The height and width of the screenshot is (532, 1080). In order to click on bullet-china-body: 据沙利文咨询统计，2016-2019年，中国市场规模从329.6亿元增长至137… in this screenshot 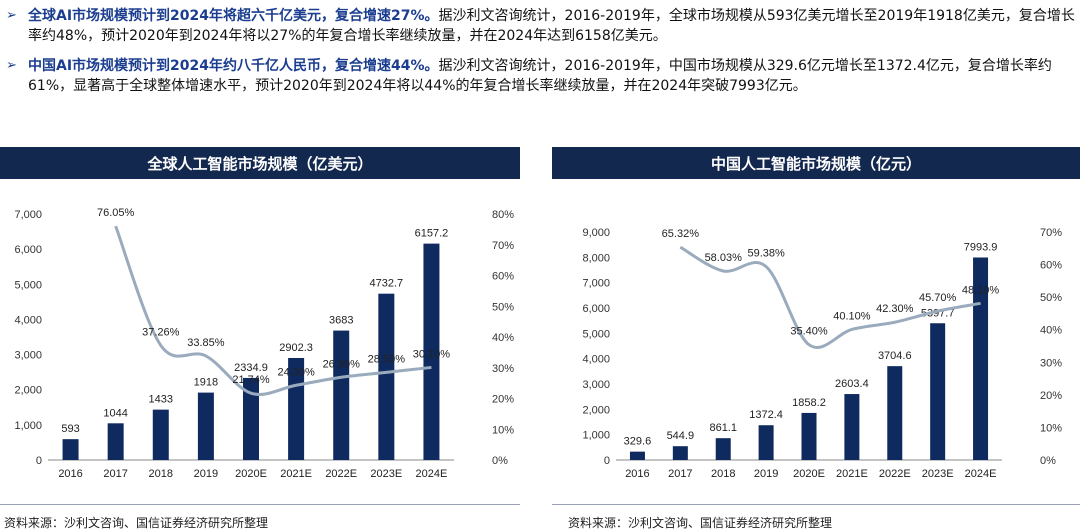, I will do `click(540, 76)`.